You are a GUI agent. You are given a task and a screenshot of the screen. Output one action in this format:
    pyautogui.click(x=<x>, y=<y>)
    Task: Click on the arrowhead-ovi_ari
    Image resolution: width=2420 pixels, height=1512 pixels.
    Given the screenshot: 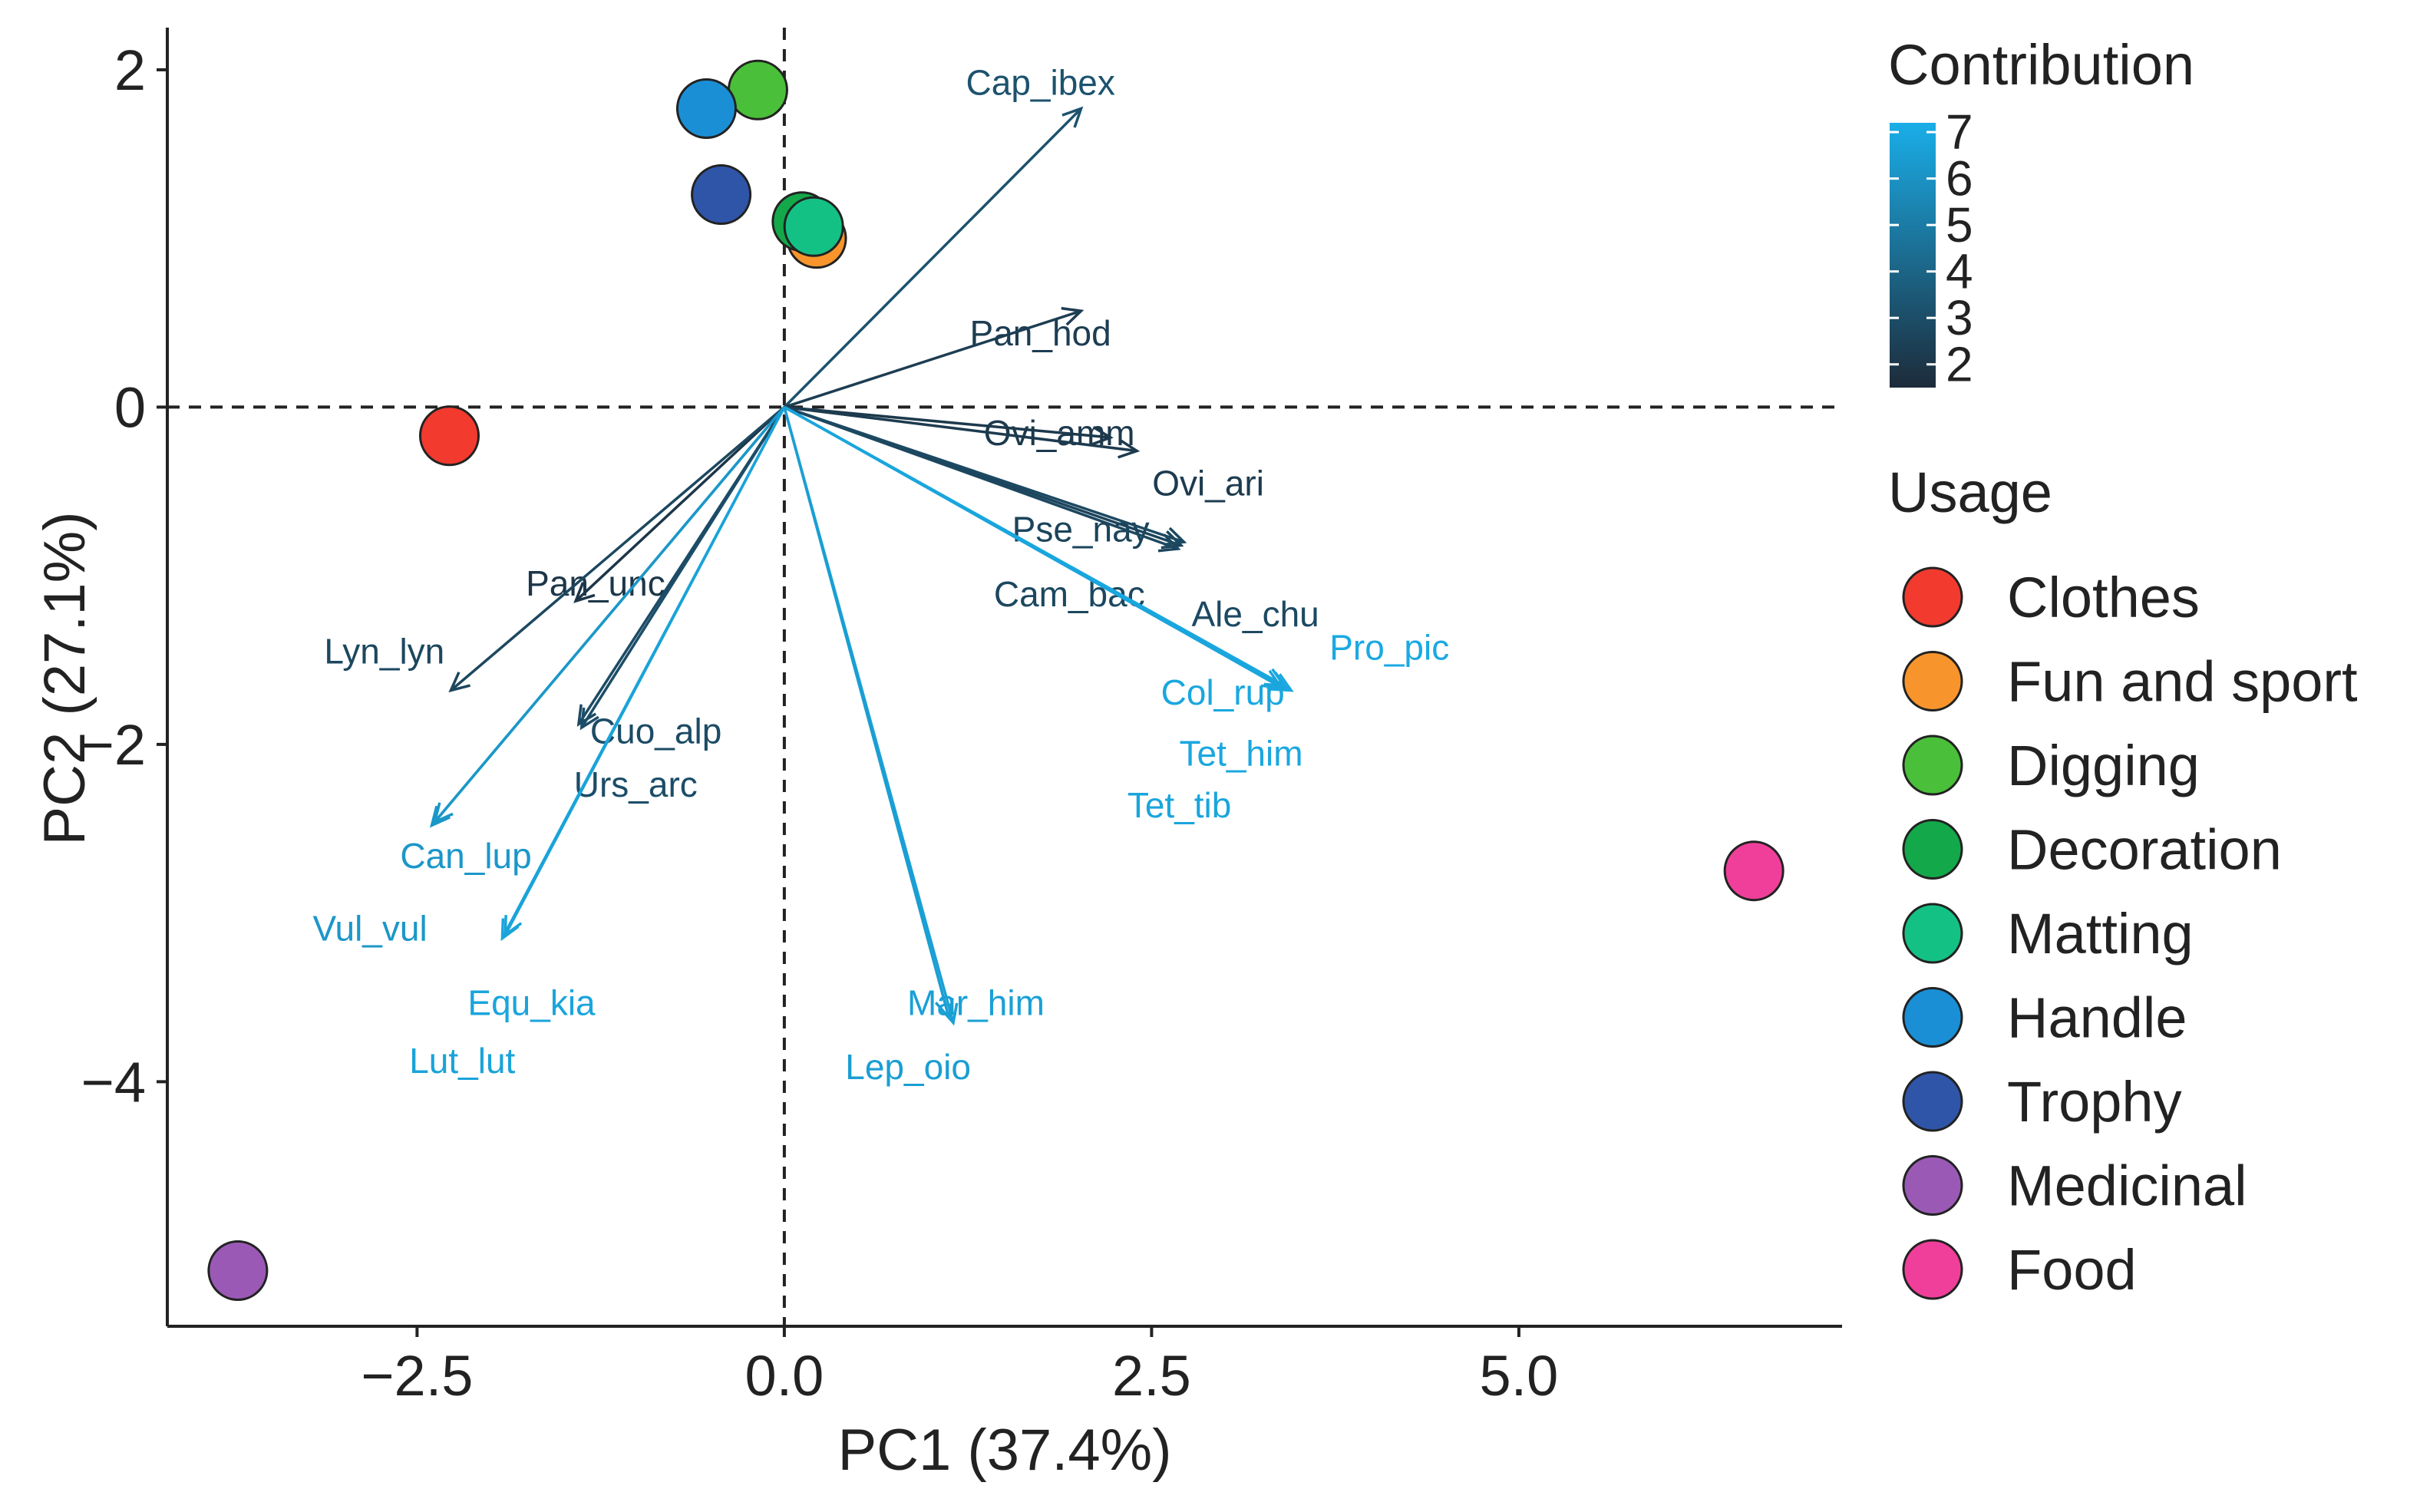 What is the action you would take?
    pyautogui.click(x=1129, y=449)
    